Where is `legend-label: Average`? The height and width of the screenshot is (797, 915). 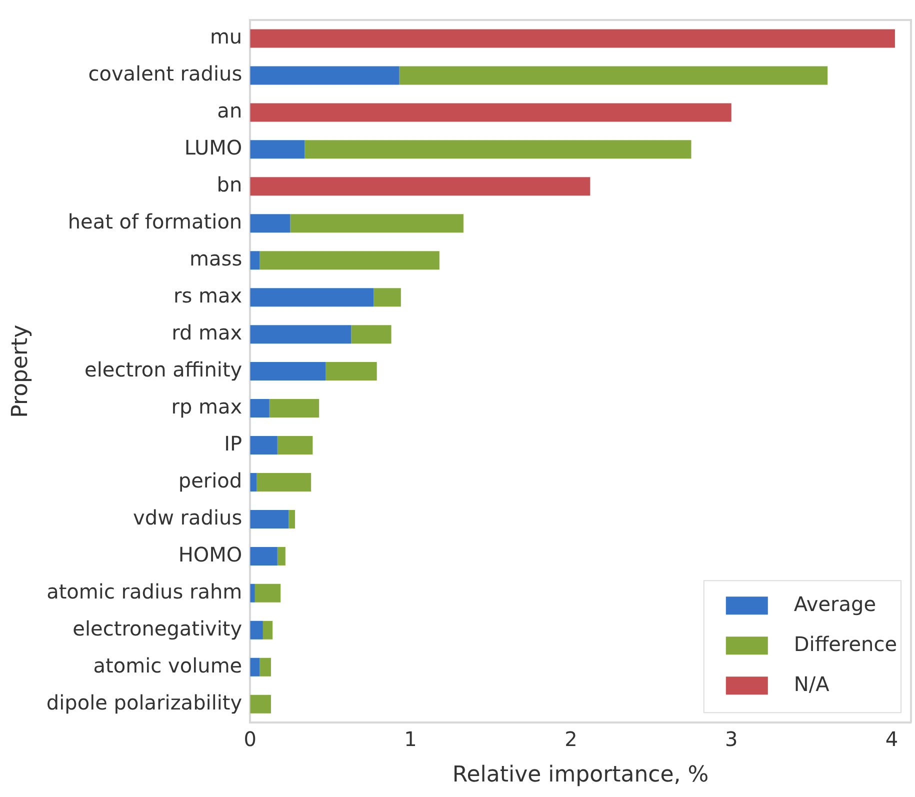 legend-label: Average is located at coordinates (835, 604).